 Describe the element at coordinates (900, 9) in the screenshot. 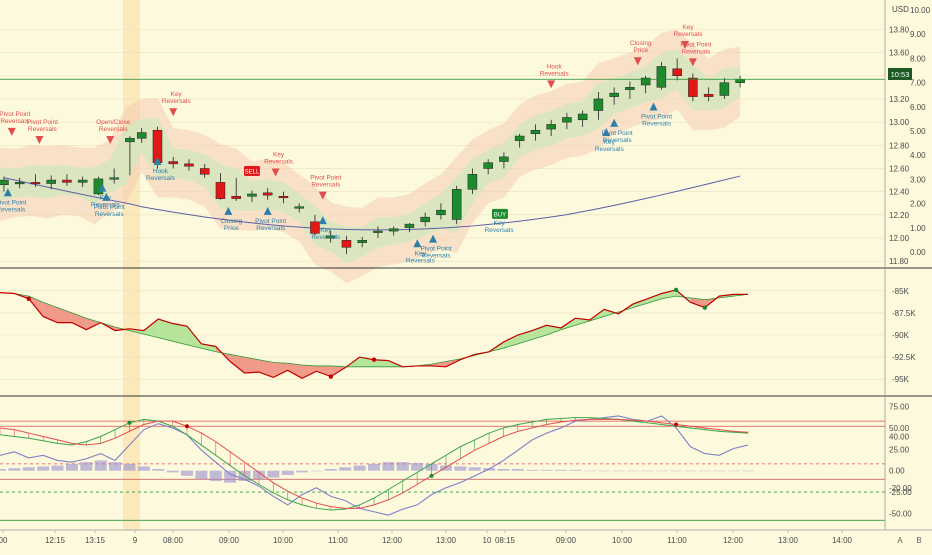

I see `axis-unit-label: USD` at that location.